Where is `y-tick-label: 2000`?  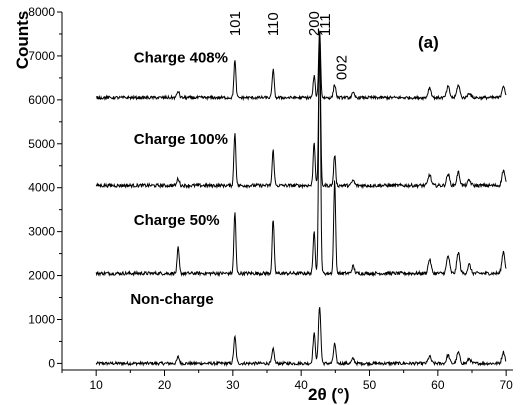 y-tick-label: 2000 is located at coordinates (41, 276).